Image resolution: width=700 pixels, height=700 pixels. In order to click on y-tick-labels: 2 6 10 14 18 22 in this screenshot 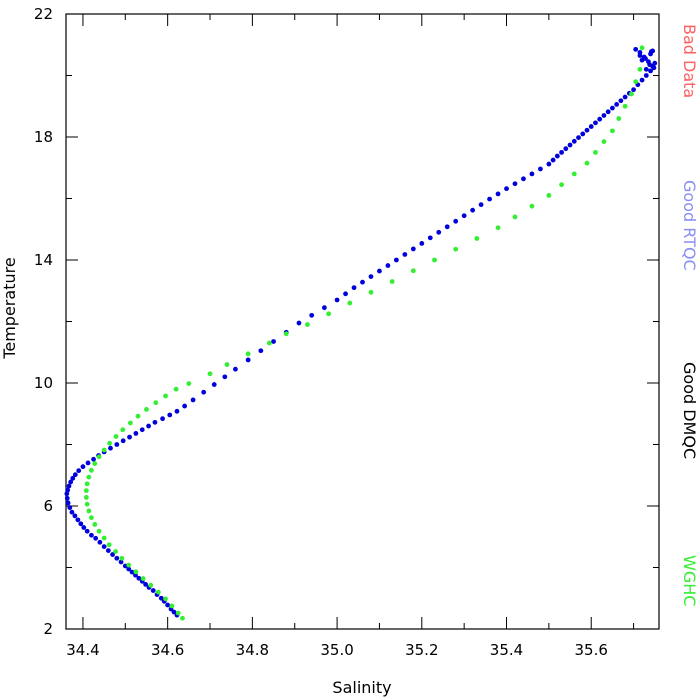, I will do `click(43, 321)`.